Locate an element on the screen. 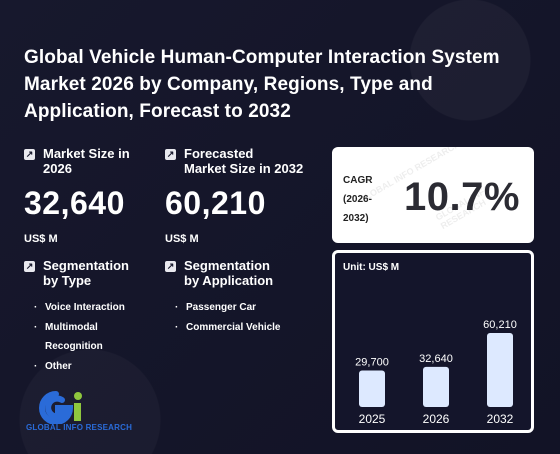 This screenshot has height=454, width=560. logo-text: GLOBAL INFO RESEARCH is located at coordinates (79, 427).